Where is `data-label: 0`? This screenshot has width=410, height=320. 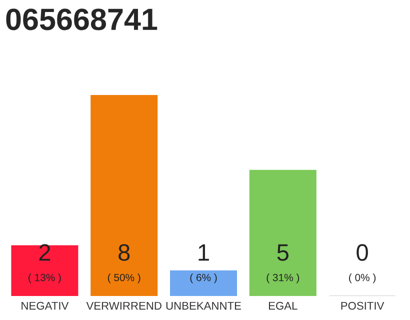
data-label: 0 is located at coordinates (362, 252).